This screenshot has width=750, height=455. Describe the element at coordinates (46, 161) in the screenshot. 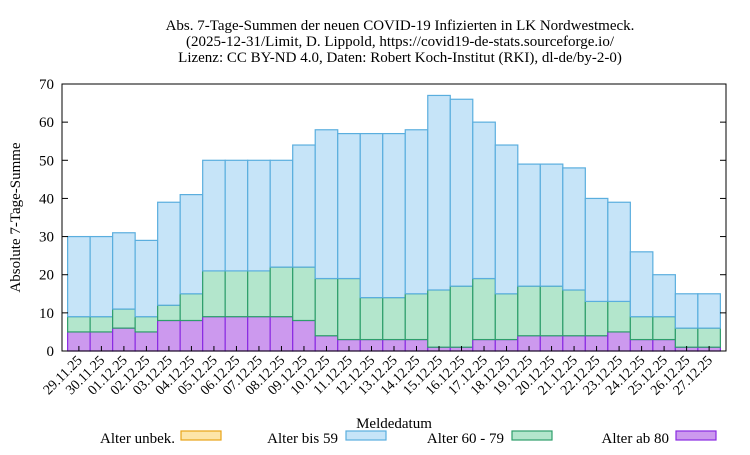

I see `y-tick-label: 50` at that location.